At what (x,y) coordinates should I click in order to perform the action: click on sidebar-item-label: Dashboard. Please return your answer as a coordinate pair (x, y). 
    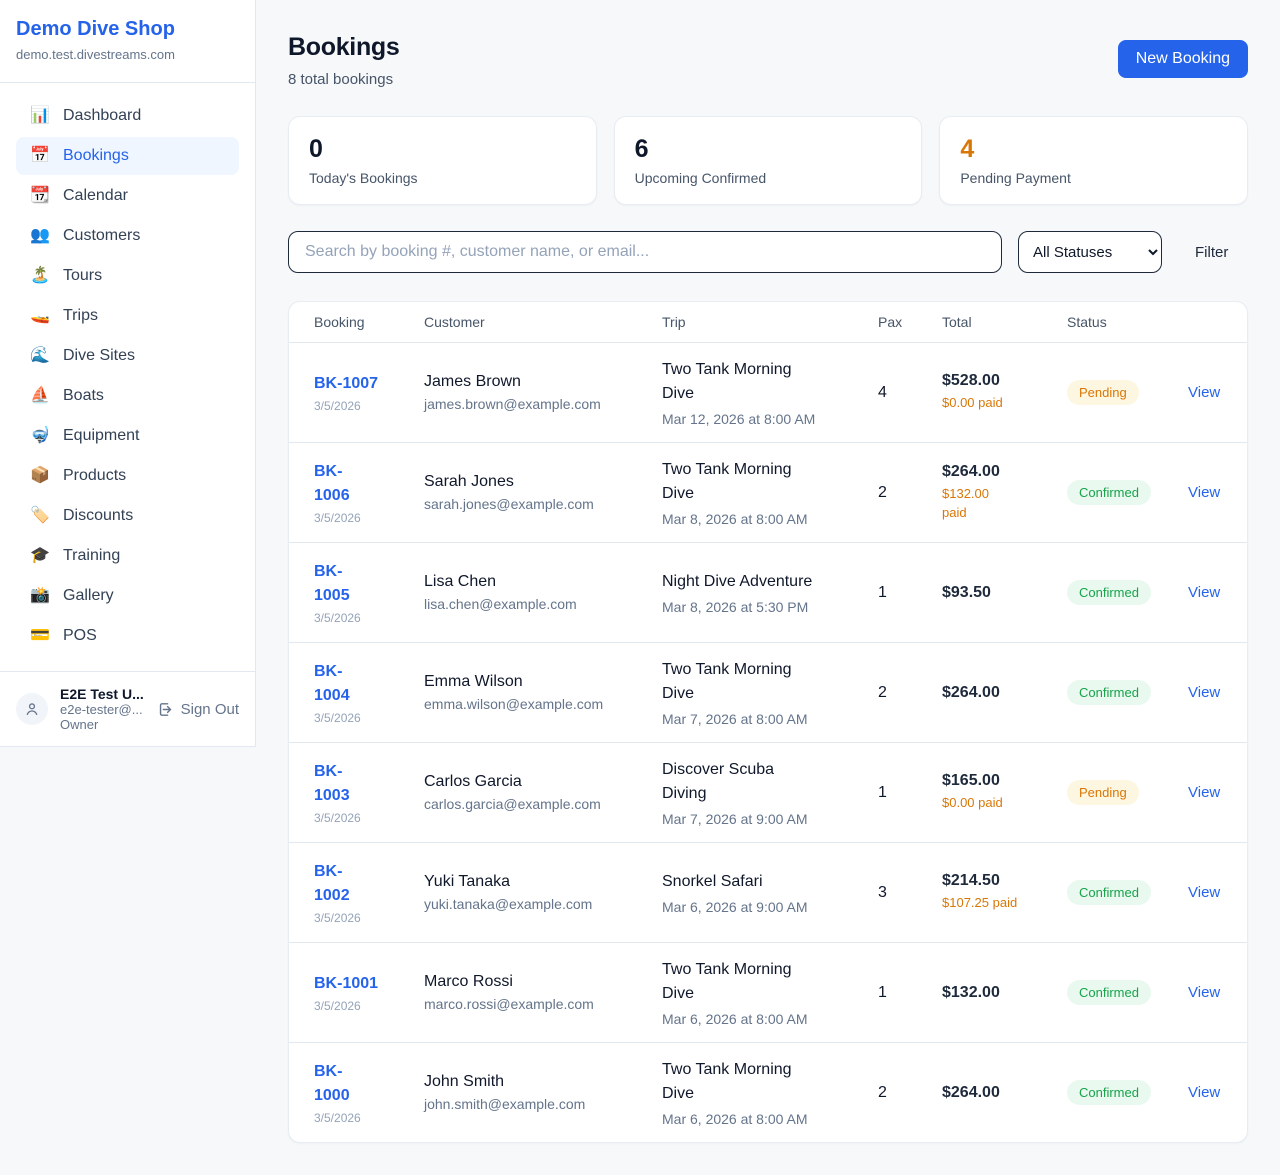
    Looking at the image, I should click on (102, 115).